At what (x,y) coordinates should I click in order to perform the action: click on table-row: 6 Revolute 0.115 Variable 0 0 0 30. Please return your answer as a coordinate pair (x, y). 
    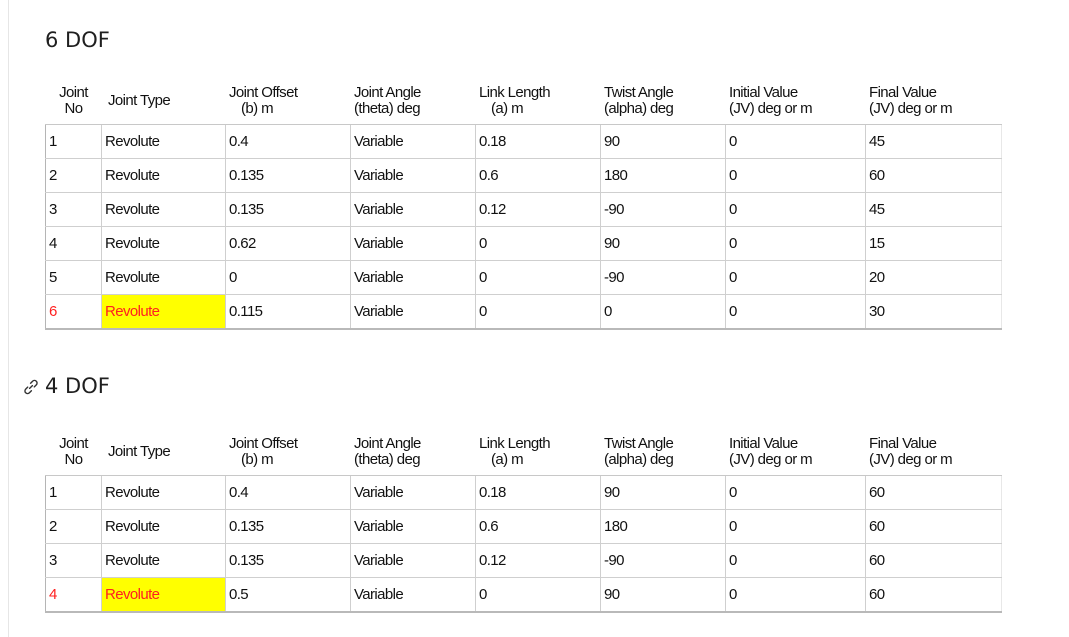
    Looking at the image, I should click on (523, 312).